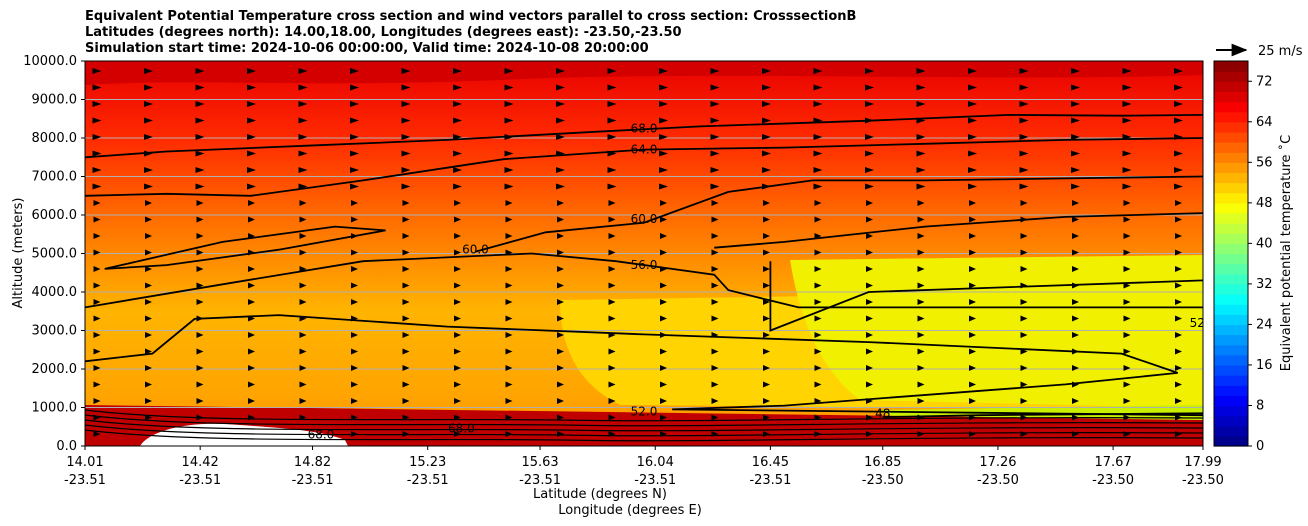 The image size is (1308, 526). I want to click on x-tick-label-lat: 17.67, so click(1113, 462).